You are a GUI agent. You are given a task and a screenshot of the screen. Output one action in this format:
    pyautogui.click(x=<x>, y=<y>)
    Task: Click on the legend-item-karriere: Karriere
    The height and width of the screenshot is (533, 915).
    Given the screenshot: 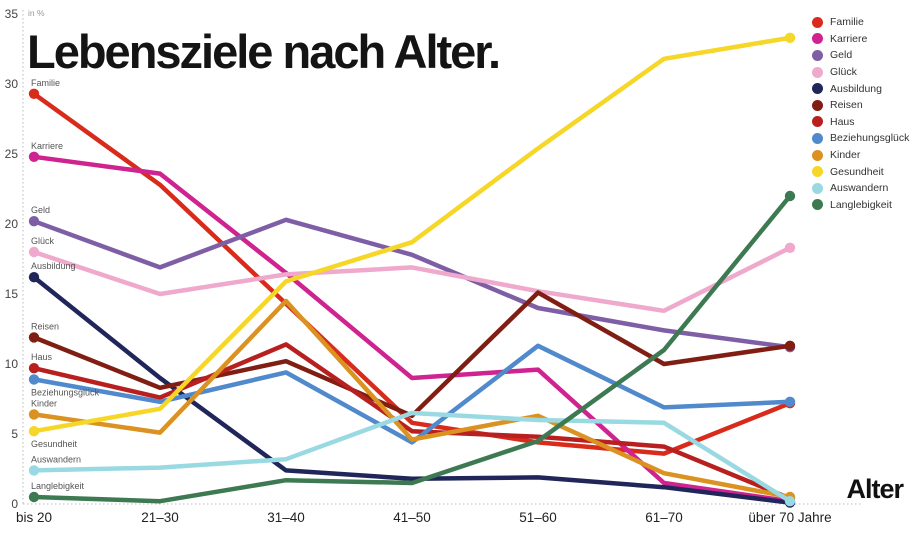 What is the action you would take?
    pyautogui.click(x=860, y=39)
    